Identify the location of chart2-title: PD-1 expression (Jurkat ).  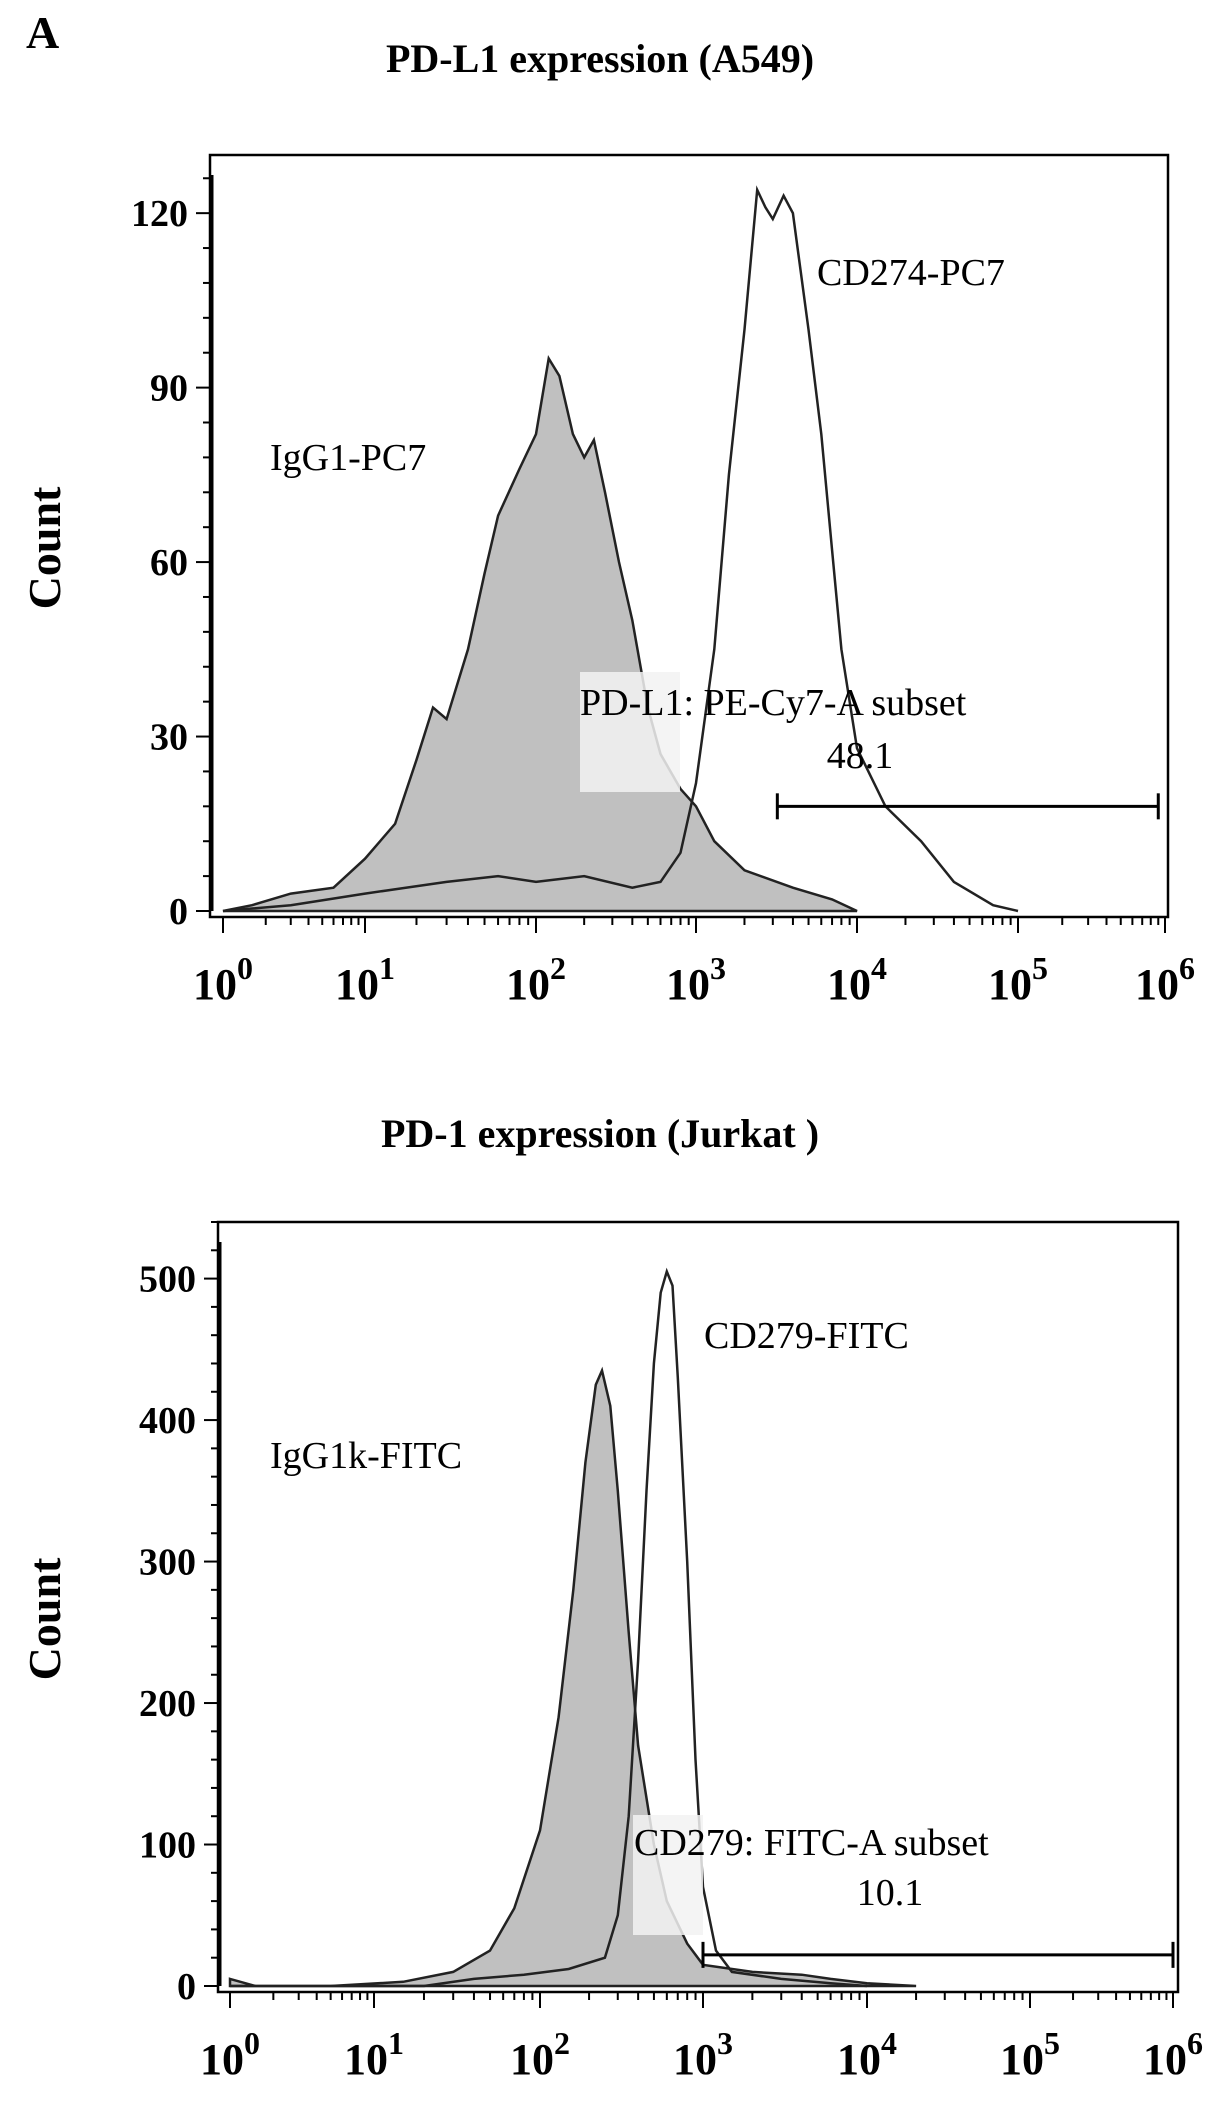
(600, 1133).